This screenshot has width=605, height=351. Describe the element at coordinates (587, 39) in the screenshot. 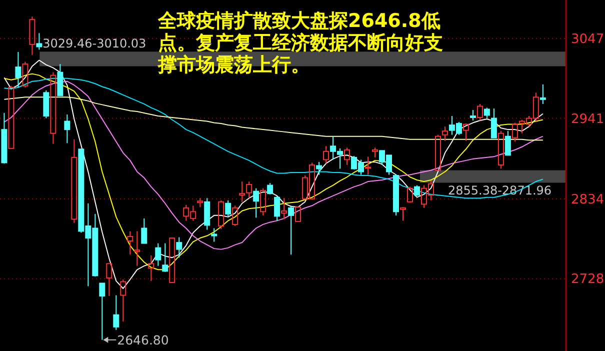

I see `y-tick-label: 3047` at that location.